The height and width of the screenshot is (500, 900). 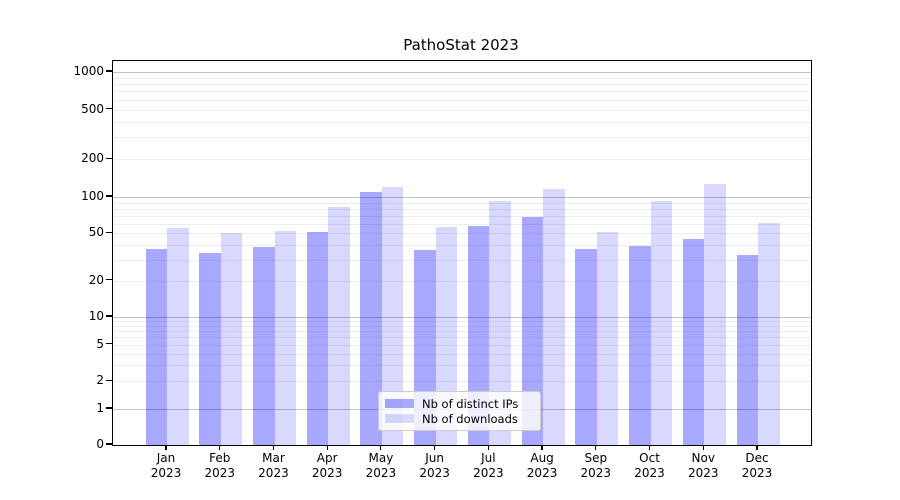 I want to click on x-tick-month: Jul, so click(x=488, y=458).